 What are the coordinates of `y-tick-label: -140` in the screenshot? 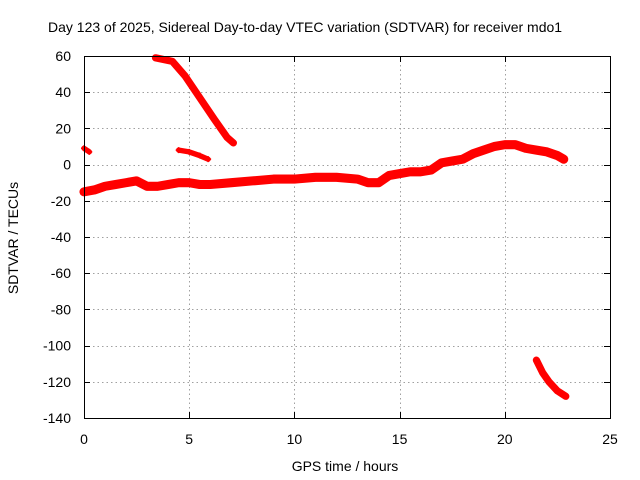 It's located at (57, 418).